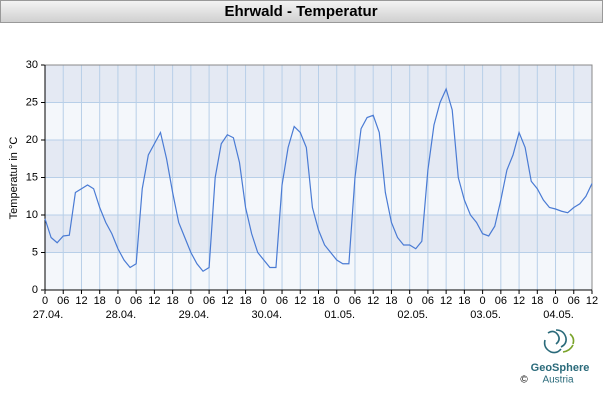 This screenshot has height=405, width=603. Describe the element at coordinates (485, 315) in the screenshot. I see `day-label: 03.05.` at that location.